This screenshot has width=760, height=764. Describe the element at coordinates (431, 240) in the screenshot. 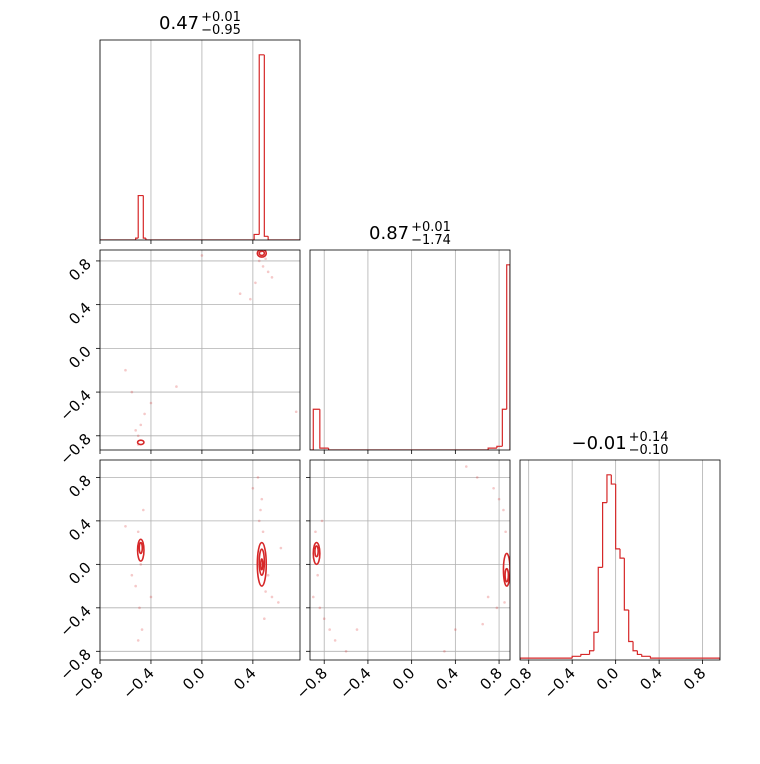

I see `title-lower: −1.74` at that location.